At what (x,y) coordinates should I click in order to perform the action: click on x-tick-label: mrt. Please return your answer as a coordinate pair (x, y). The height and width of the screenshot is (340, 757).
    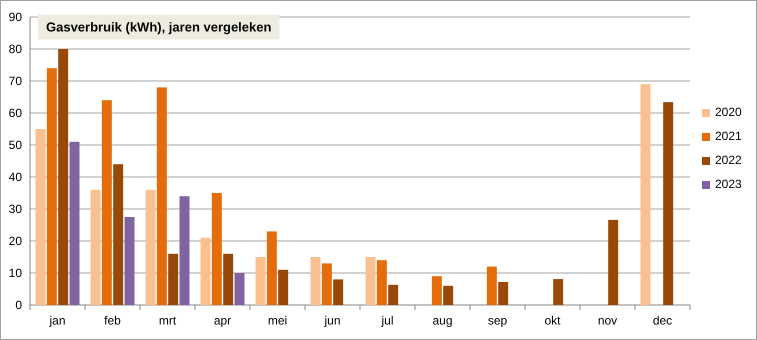
    Looking at the image, I should click on (167, 321).